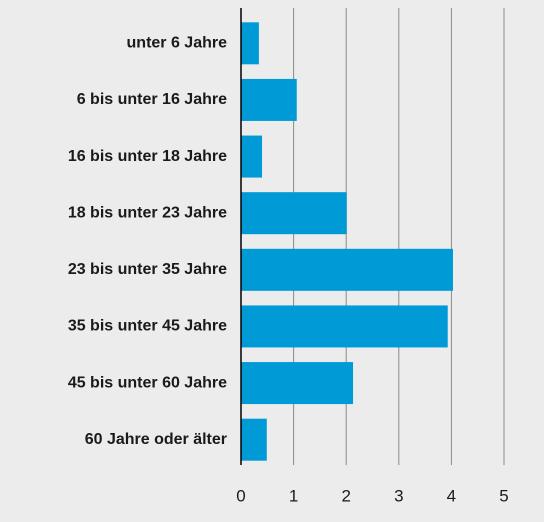 The height and width of the screenshot is (522, 544). Describe the element at coordinates (147, 326) in the screenshot. I see `y-tick-label: 35 bis unter 45 Jahre` at that location.